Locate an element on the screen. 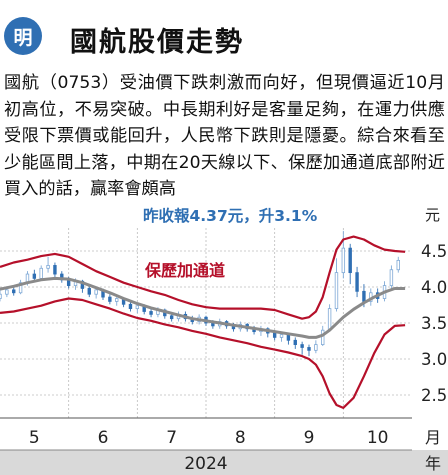  y-tick-label: 3.5 is located at coordinates (434, 323).